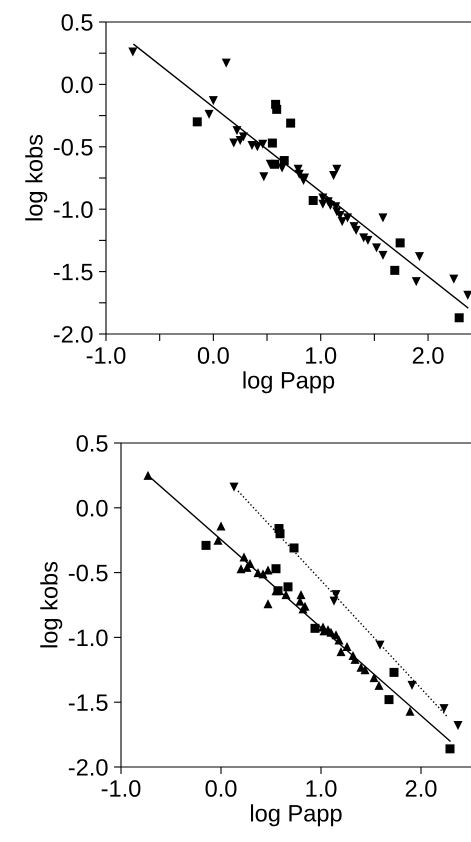 This screenshot has width=471, height=842. I want to click on x-tick-label: -1.0, so click(121, 788).